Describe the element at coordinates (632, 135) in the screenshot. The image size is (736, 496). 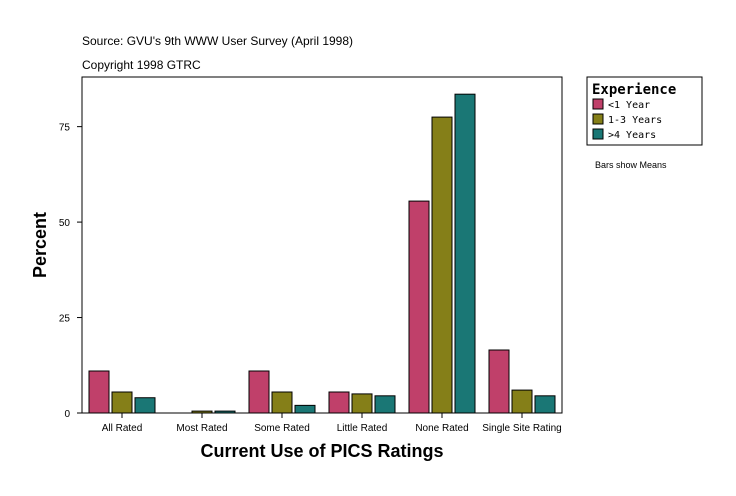
I see `legend-label-2: >4 Years` at that location.